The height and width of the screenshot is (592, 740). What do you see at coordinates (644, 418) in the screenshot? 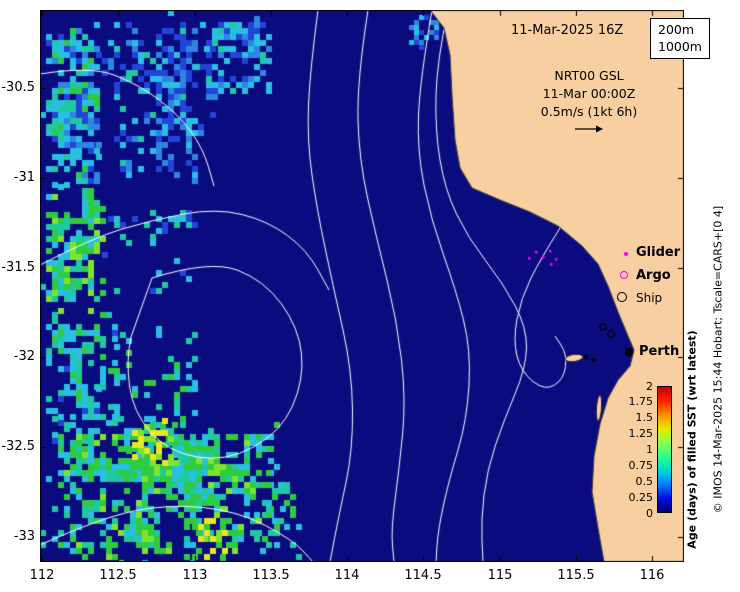
I see `colorbar-tick-label: 1.5` at bounding box center [644, 418].